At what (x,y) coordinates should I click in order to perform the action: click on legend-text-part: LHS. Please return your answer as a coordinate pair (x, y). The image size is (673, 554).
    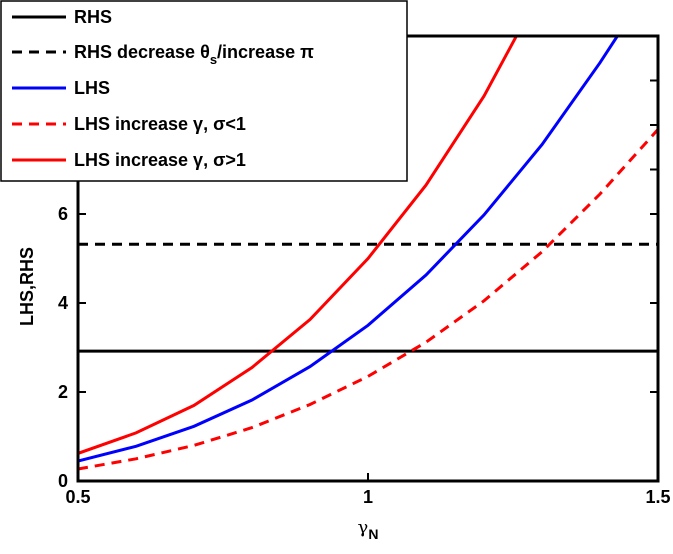
    Looking at the image, I should click on (92, 88).